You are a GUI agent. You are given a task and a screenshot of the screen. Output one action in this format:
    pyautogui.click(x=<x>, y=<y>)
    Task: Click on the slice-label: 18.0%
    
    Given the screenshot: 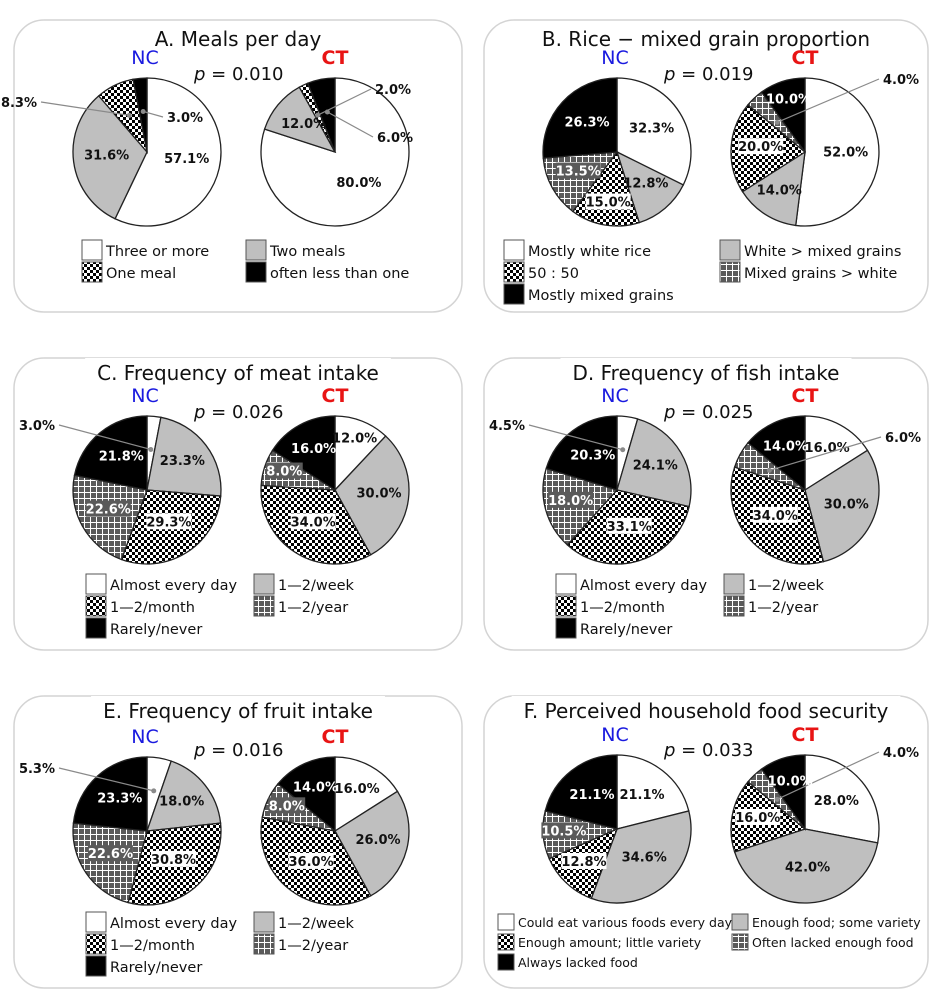 What is the action you would take?
    pyautogui.click(x=570, y=501)
    